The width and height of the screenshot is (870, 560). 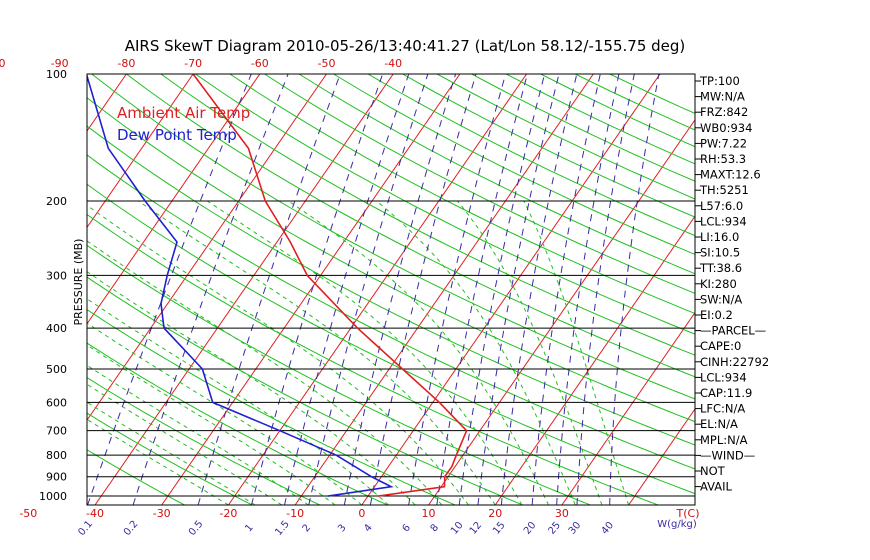 I want to click on index-label: EL:N/A, so click(x=719, y=424).